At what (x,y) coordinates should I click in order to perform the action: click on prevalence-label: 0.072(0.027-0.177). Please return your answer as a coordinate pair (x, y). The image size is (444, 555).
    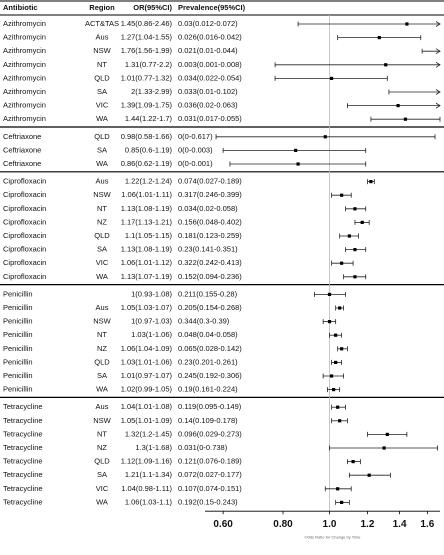
    Looking at the image, I should click on (210, 474).